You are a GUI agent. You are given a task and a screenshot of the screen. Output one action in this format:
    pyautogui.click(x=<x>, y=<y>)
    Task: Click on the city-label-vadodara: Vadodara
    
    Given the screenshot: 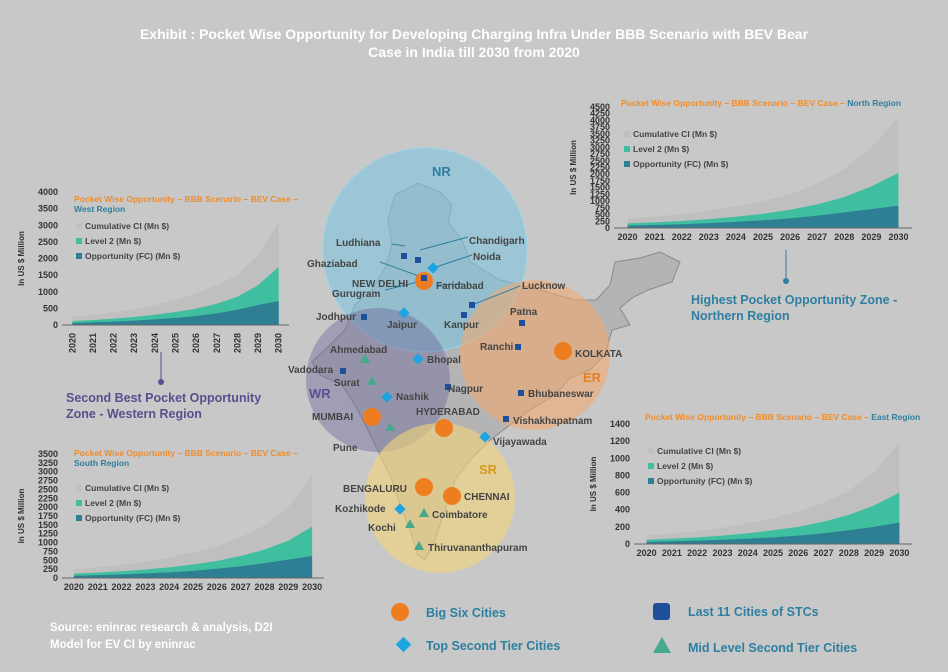 What is the action you would take?
    pyautogui.click(x=310, y=370)
    